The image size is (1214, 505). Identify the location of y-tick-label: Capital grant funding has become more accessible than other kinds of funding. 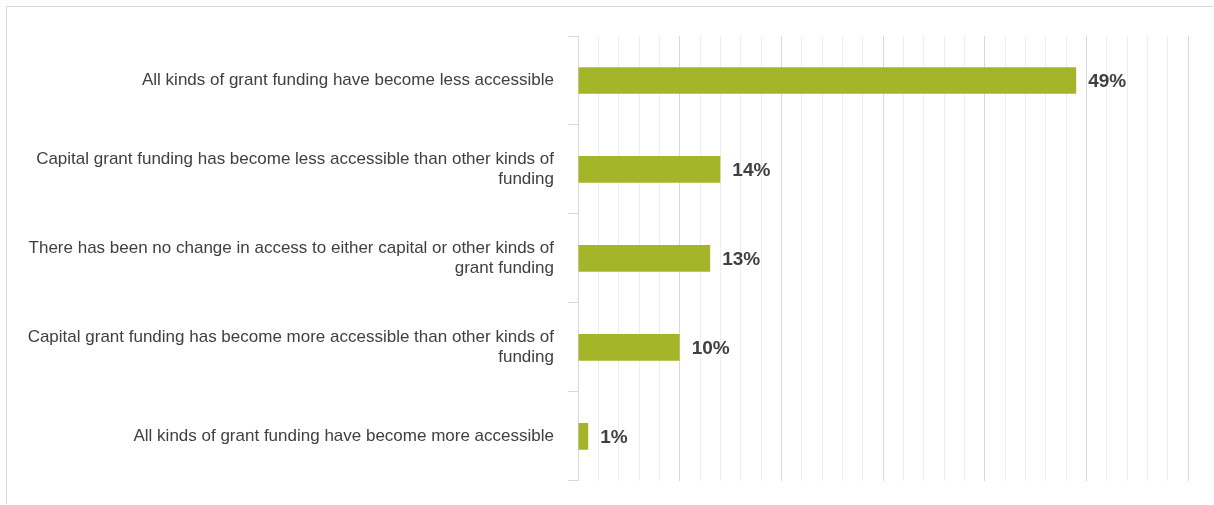
(291, 346).